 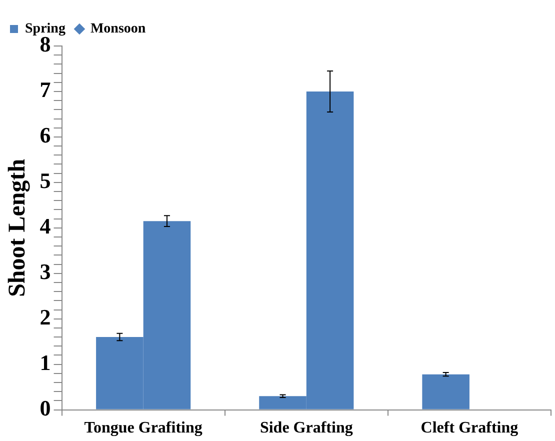 I want to click on y-tick-label: 5, so click(x=45, y=181).